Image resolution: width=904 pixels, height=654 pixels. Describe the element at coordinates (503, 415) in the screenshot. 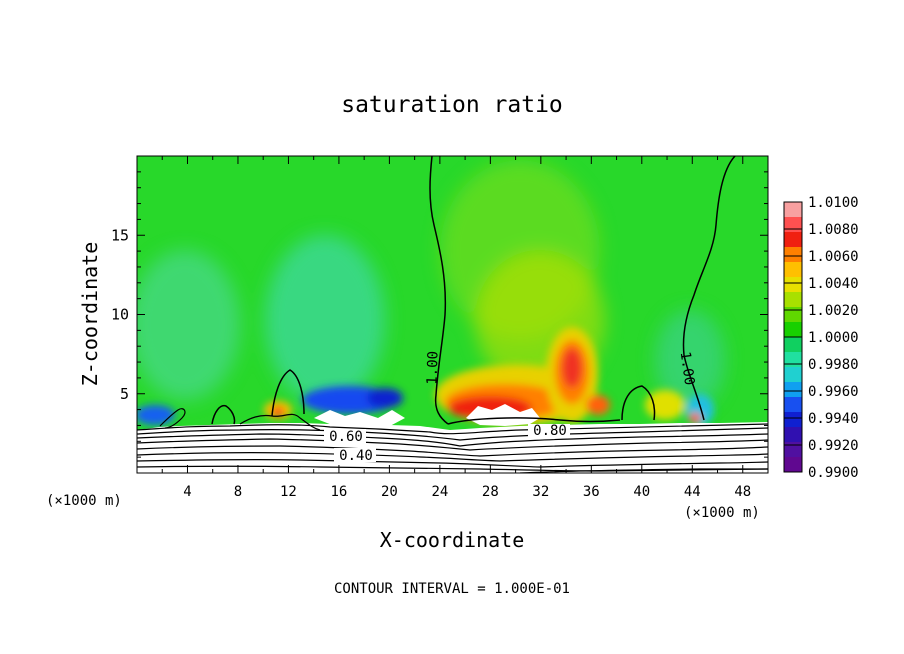

I see `field-saturated-patch` at that location.